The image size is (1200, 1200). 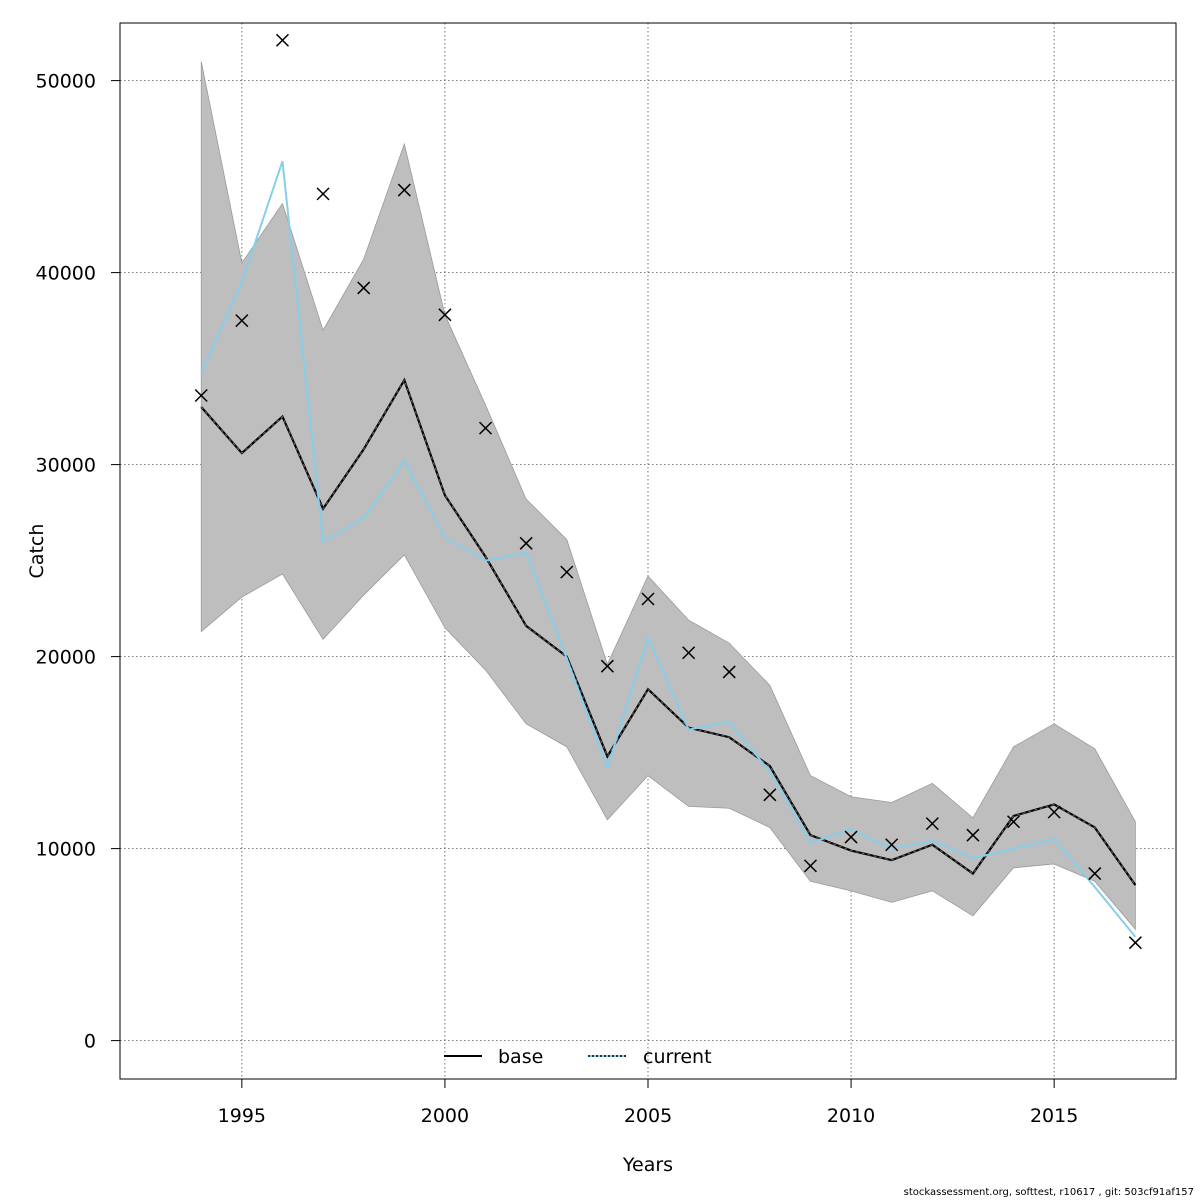 I want to click on y-tick-label-20000: 20000, so click(x=66, y=658).